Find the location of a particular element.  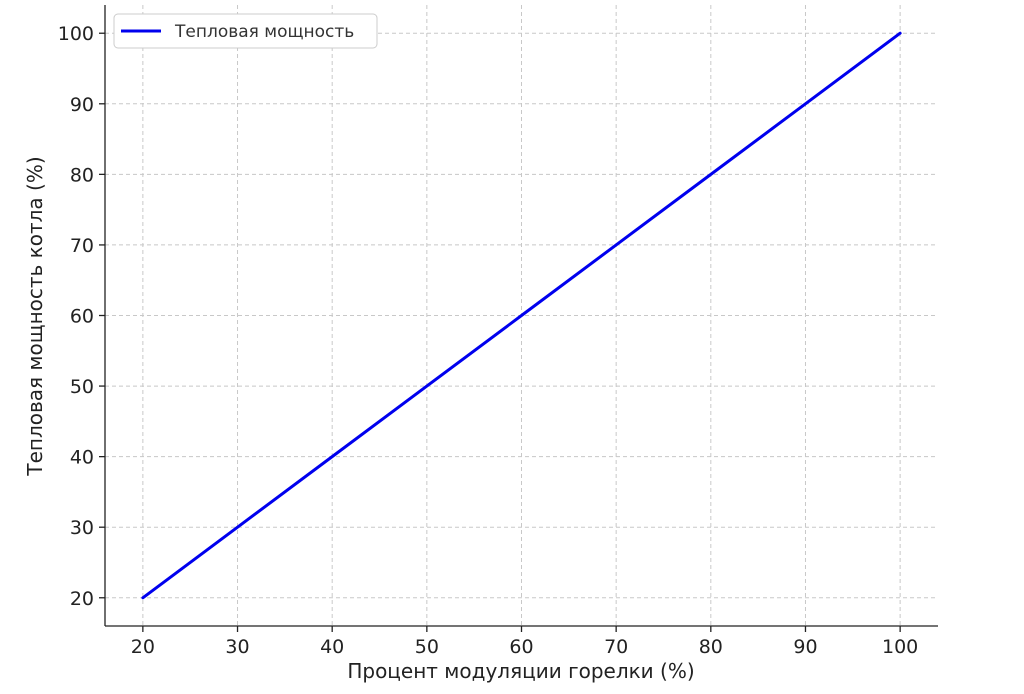

x-tick-label-80: 80 is located at coordinates (711, 647).